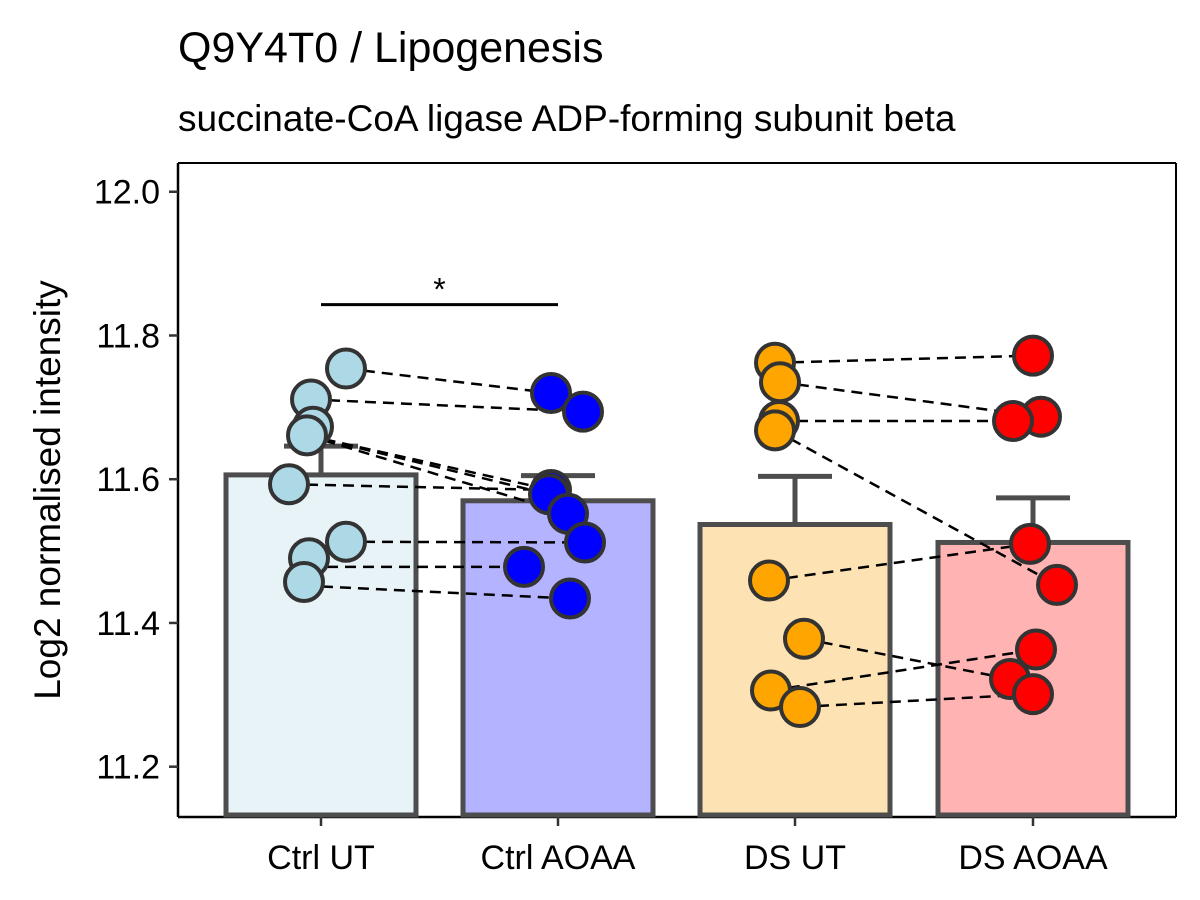 Image resolution: width=1200 pixels, height=900 pixels. What do you see at coordinates (128, 480) in the screenshot?
I see `y-tick-label: 11.6` at bounding box center [128, 480].